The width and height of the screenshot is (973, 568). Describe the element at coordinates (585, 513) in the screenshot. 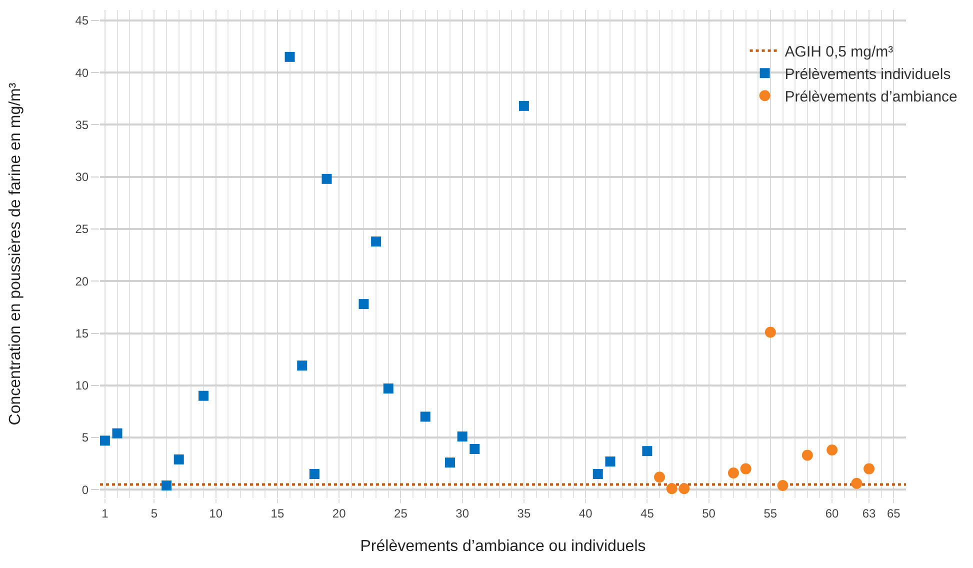

I see `x-tick-label: 40` at that location.